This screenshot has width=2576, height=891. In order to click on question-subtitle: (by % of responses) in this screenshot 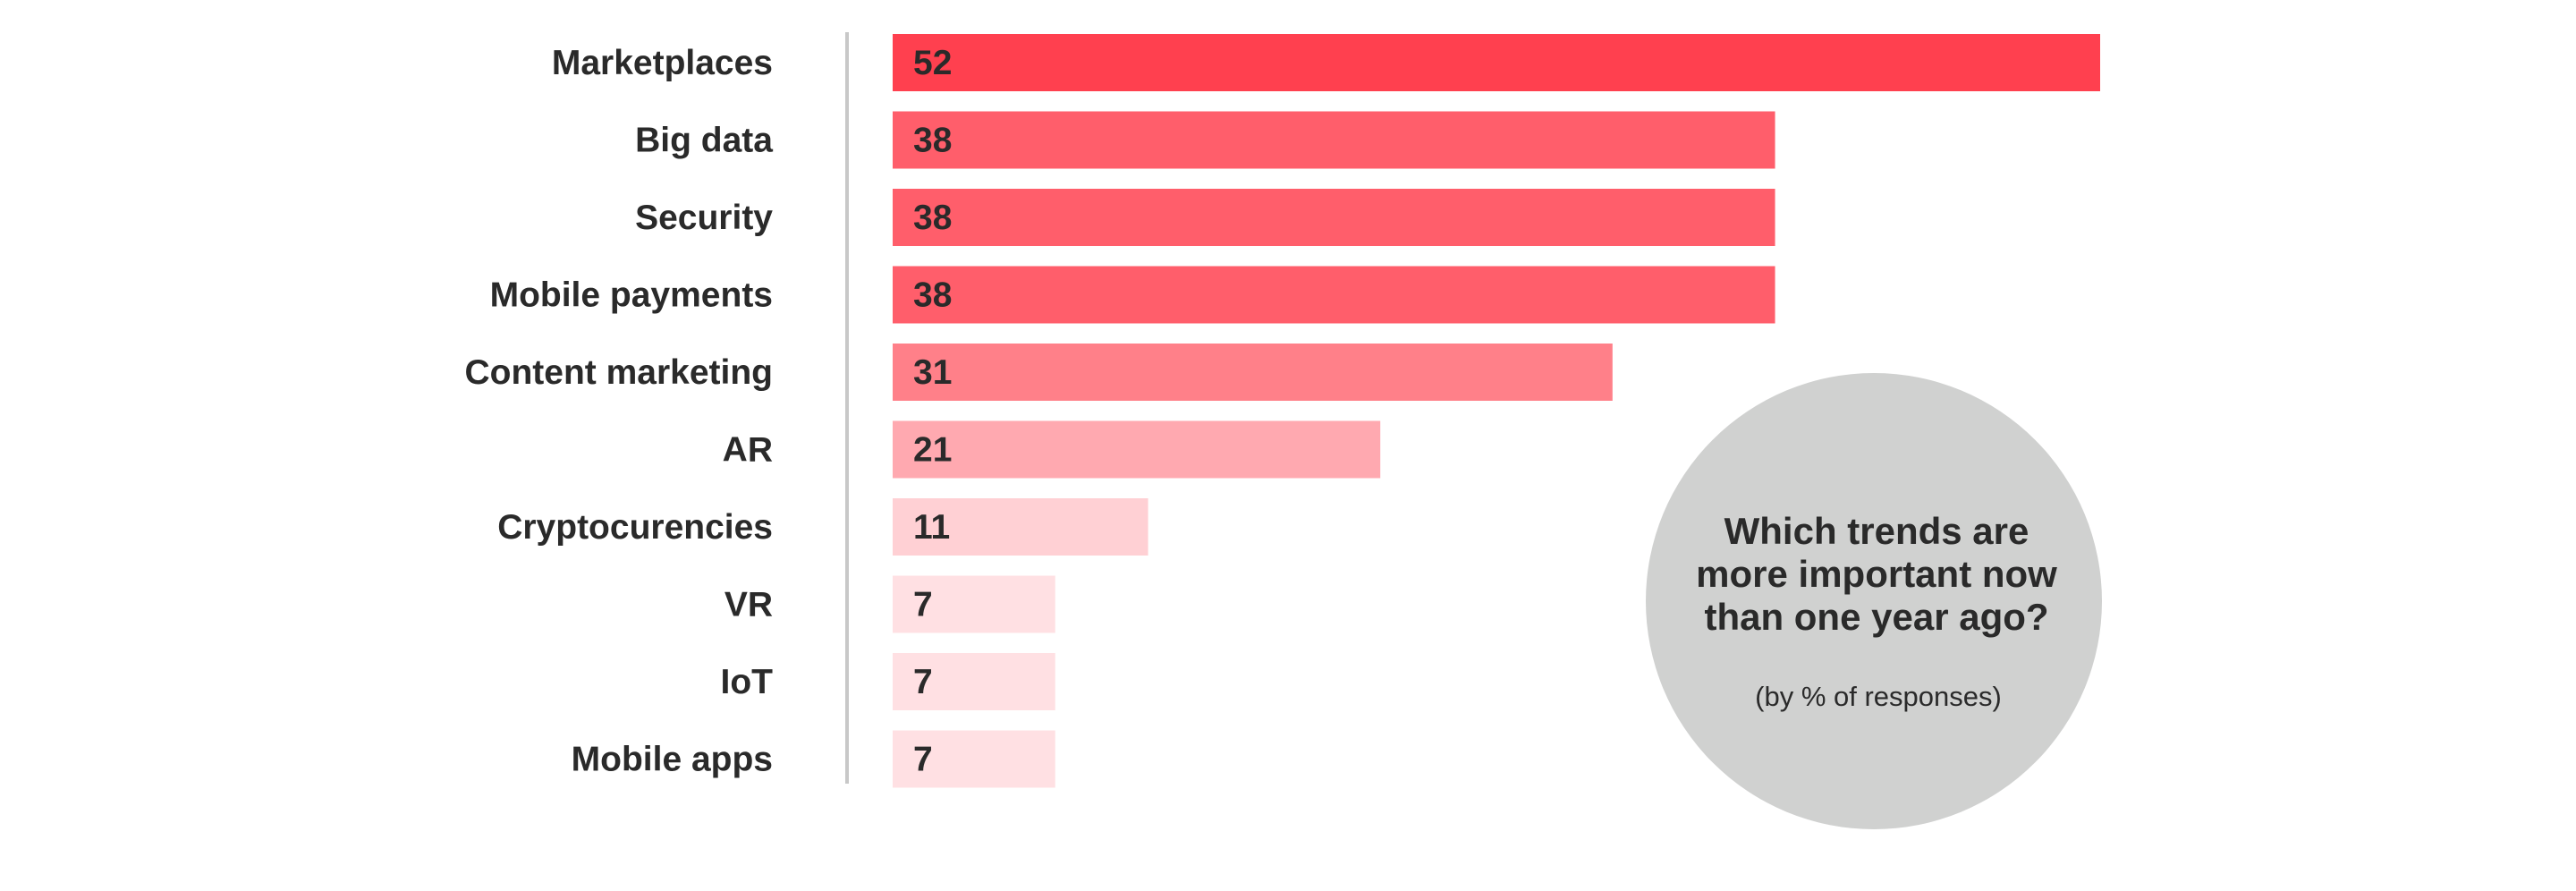, I will do `click(1878, 696)`.